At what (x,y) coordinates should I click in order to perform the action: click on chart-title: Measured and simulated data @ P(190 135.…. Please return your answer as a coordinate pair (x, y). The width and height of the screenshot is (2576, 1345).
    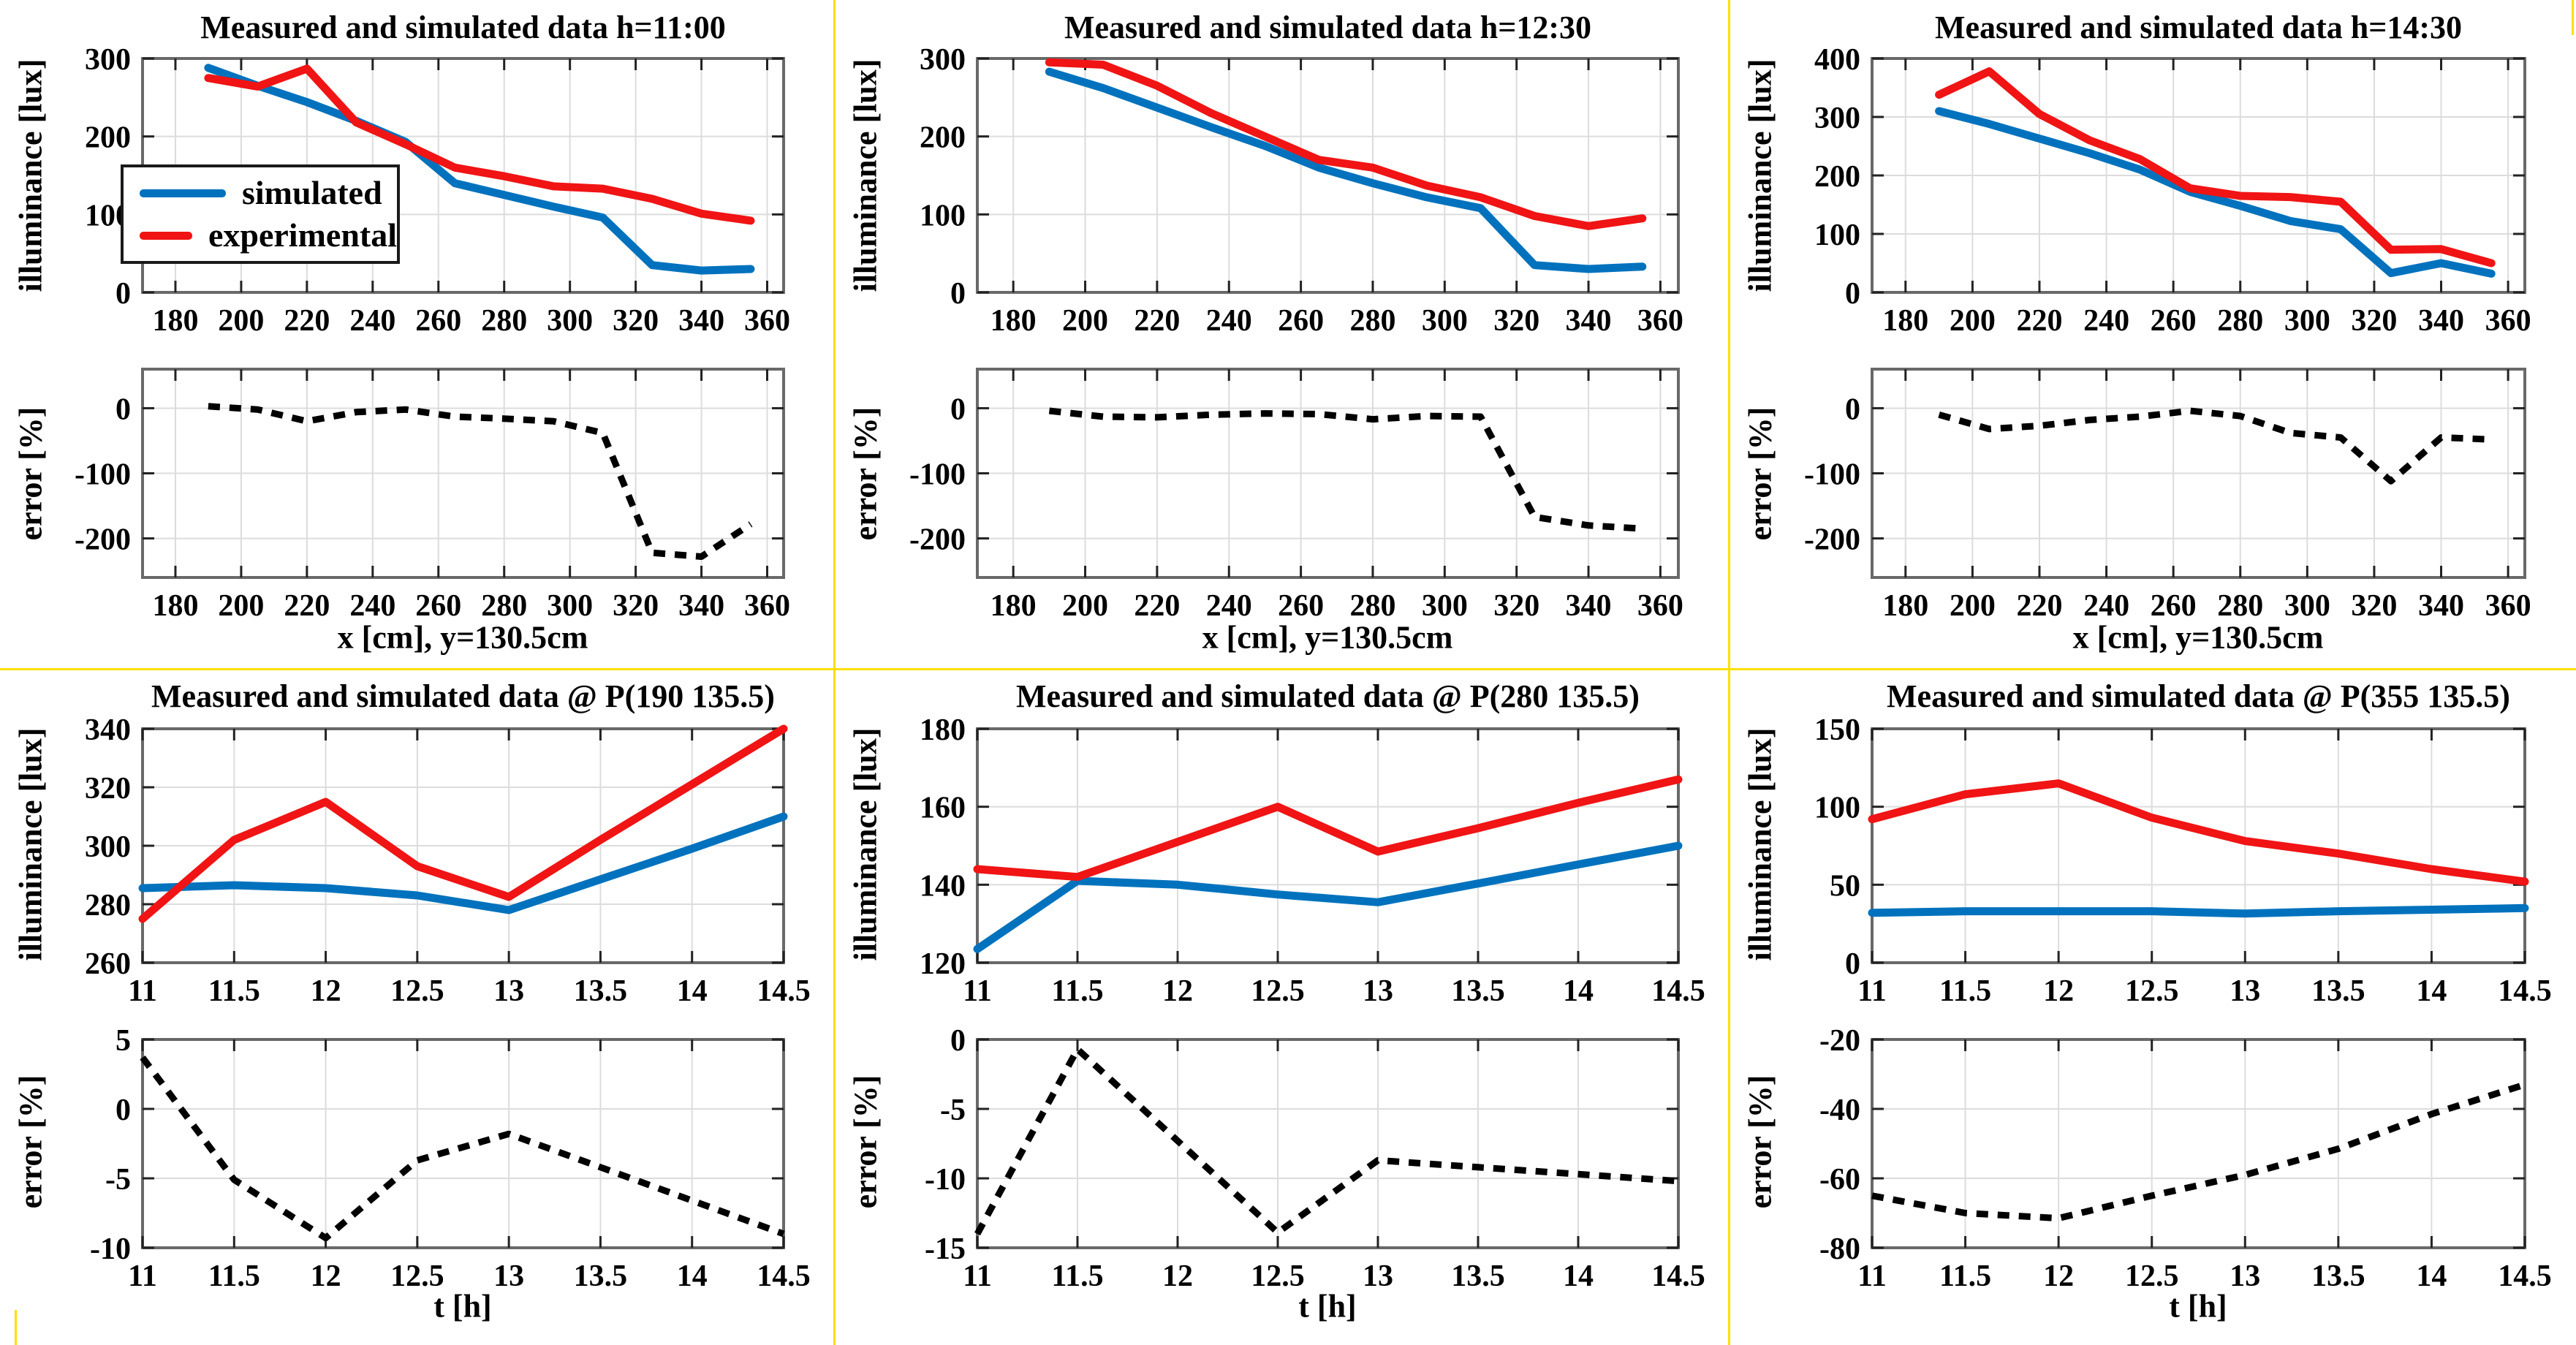
    Looking at the image, I should click on (463, 696).